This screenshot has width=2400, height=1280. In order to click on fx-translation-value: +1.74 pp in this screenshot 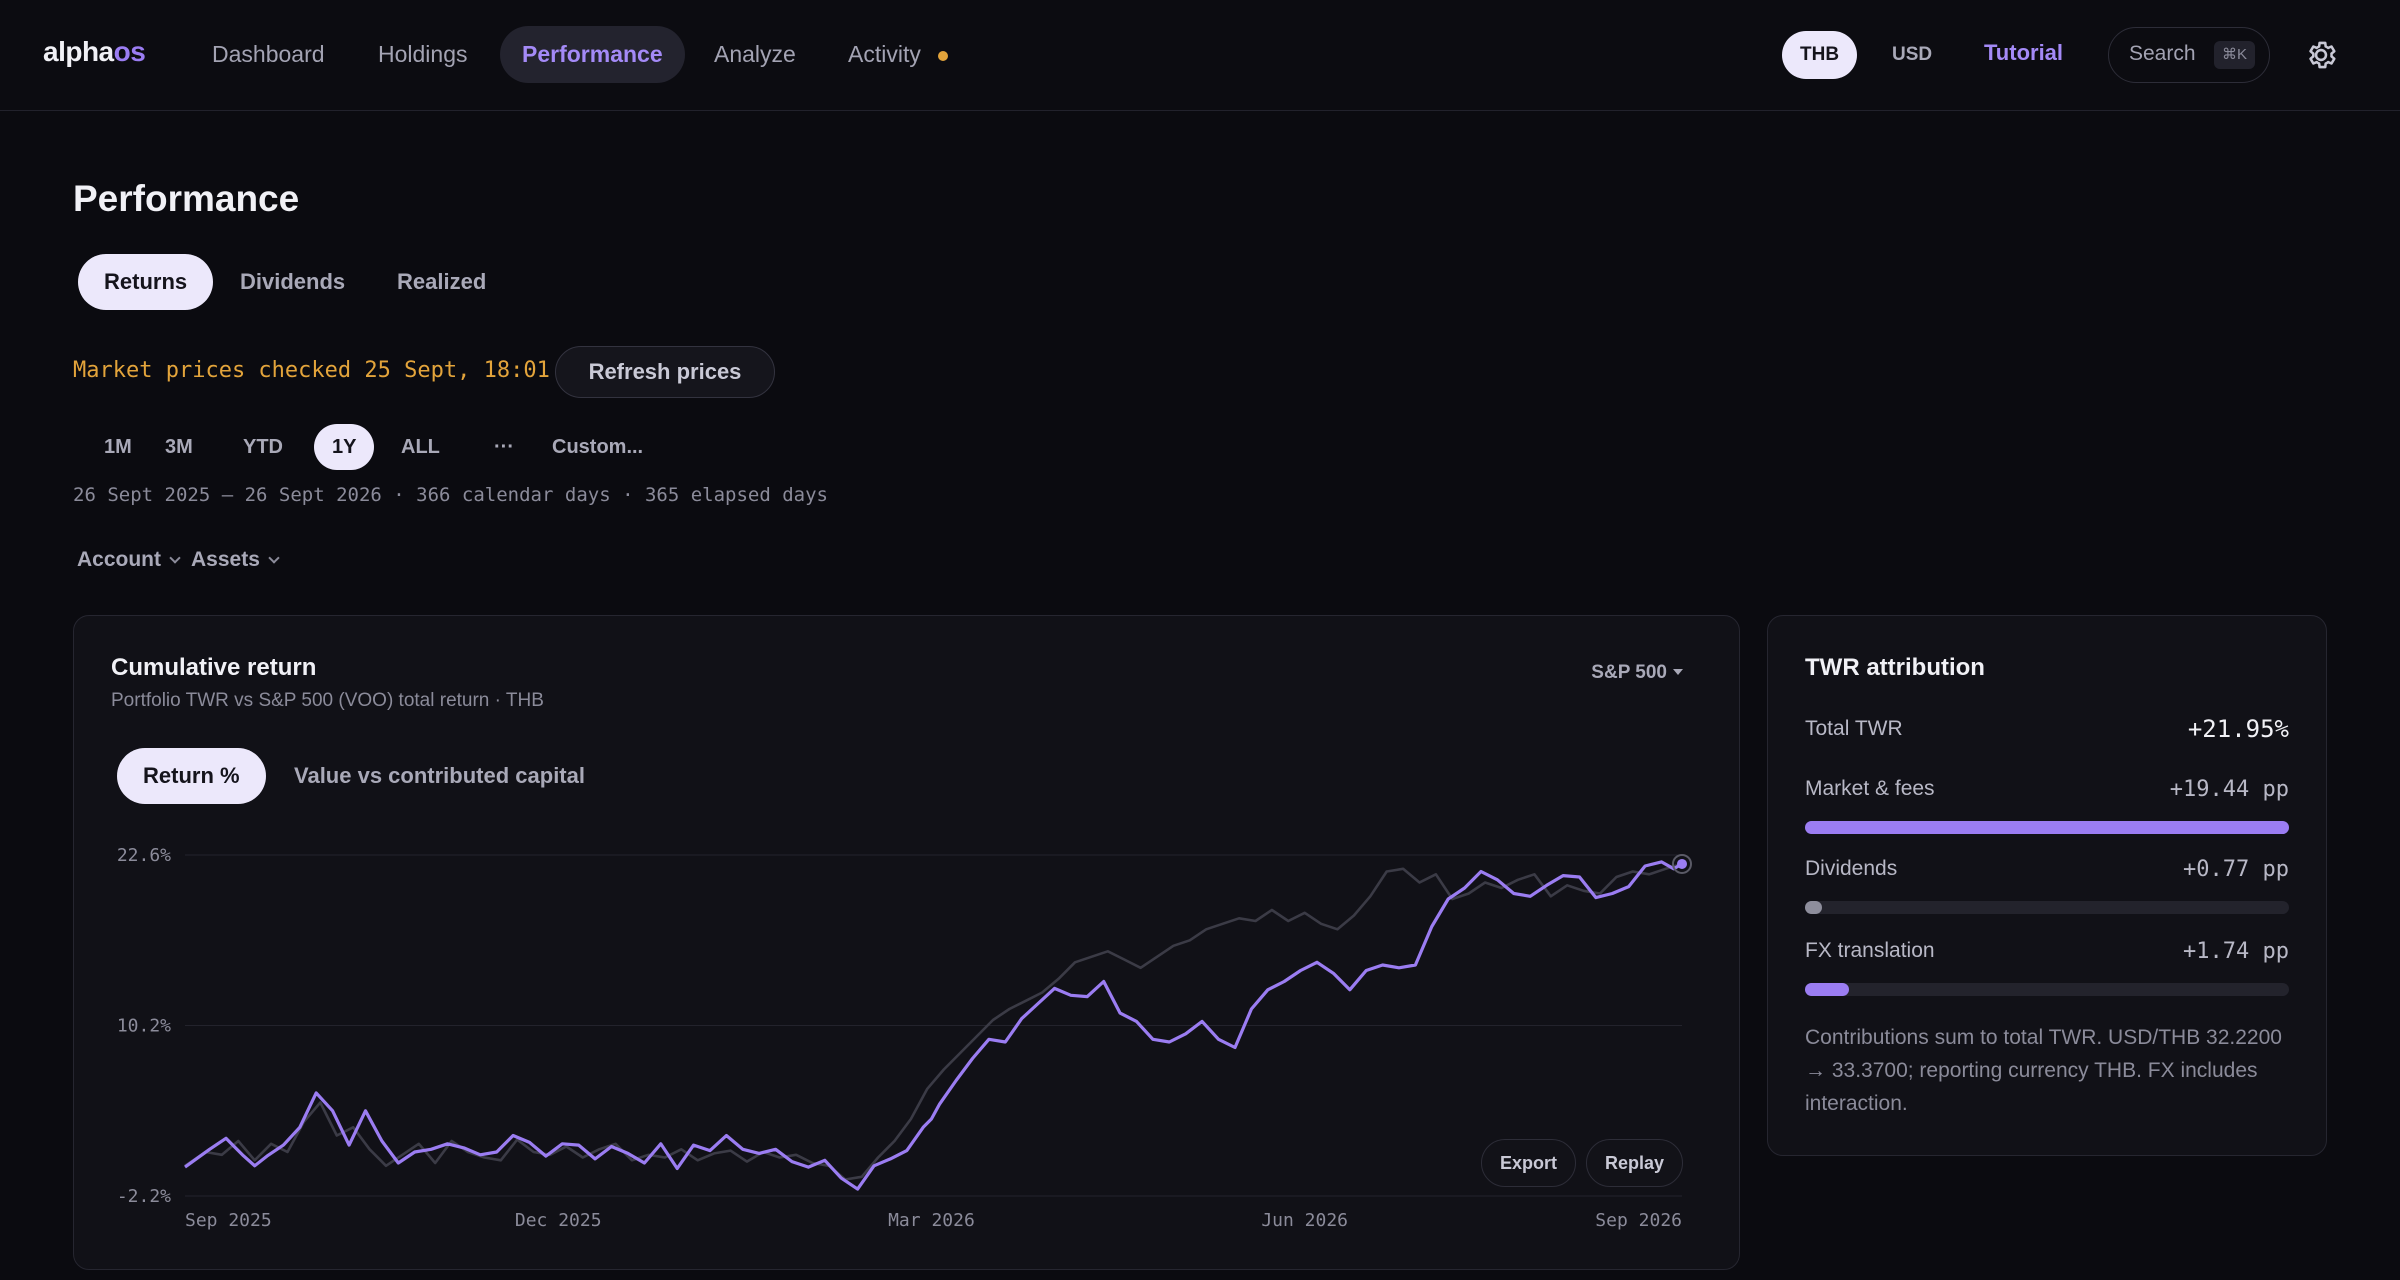, I will do `click(2236, 951)`.